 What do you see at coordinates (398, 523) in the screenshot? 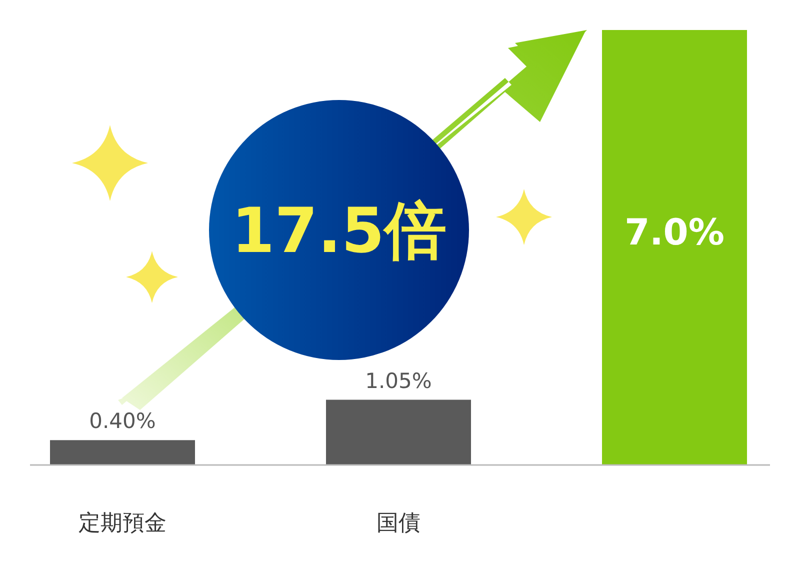
I see `x-tick-label: 国債` at bounding box center [398, 523].